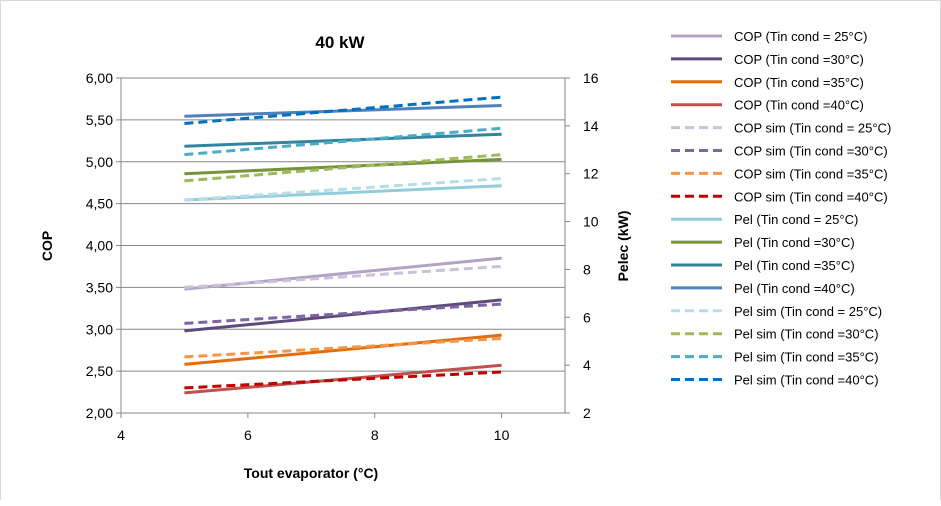  What do you see at coordinates (811, 151) in the screenshot?
I see `legend-label: COP sim (Tin cond =30°C)` at bounding box center [811, 151].